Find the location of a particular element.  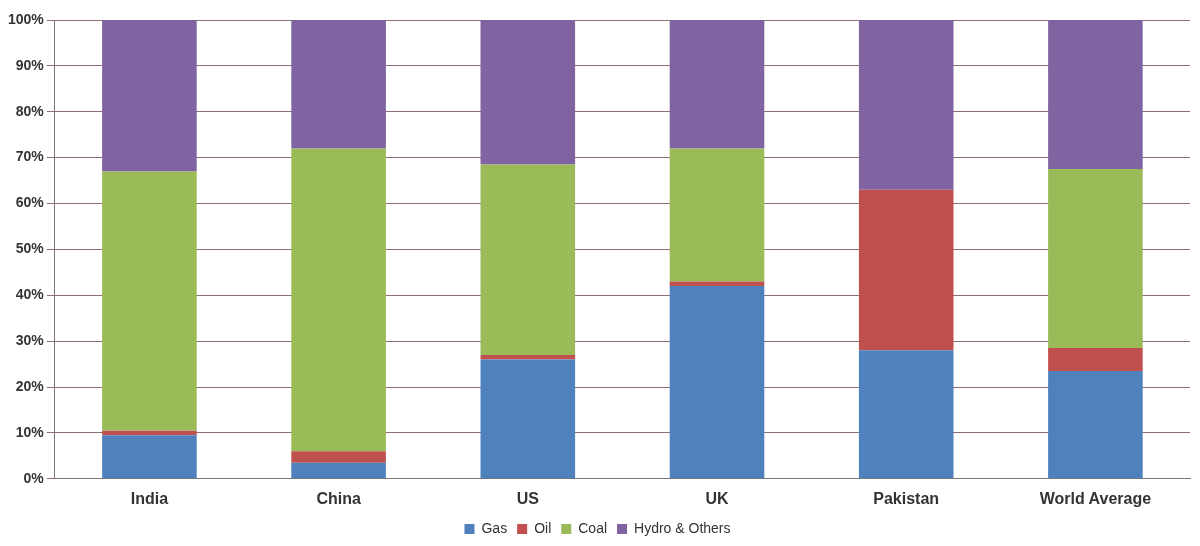

x-tick-label: UK is located at coordinates (717, 498).